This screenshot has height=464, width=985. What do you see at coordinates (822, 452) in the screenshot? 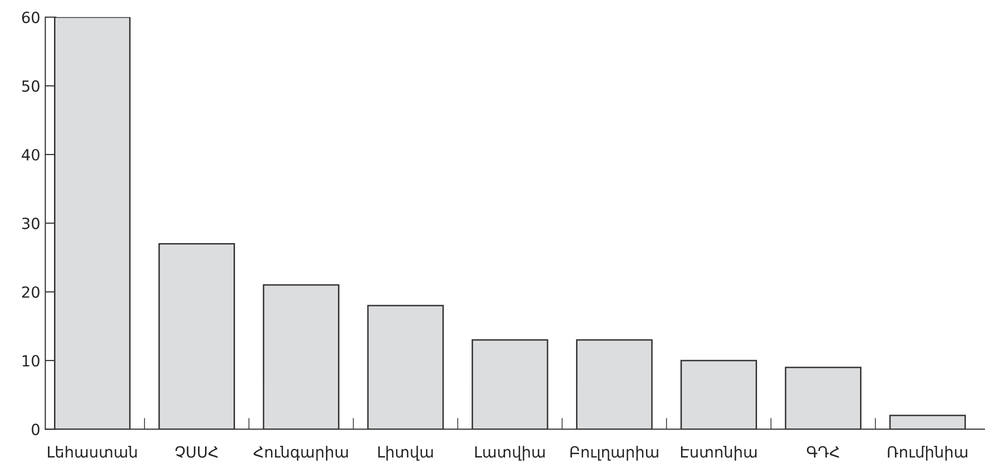
I see `x-tick-label: ԳԴՀ` at bounding box center [822, 452].